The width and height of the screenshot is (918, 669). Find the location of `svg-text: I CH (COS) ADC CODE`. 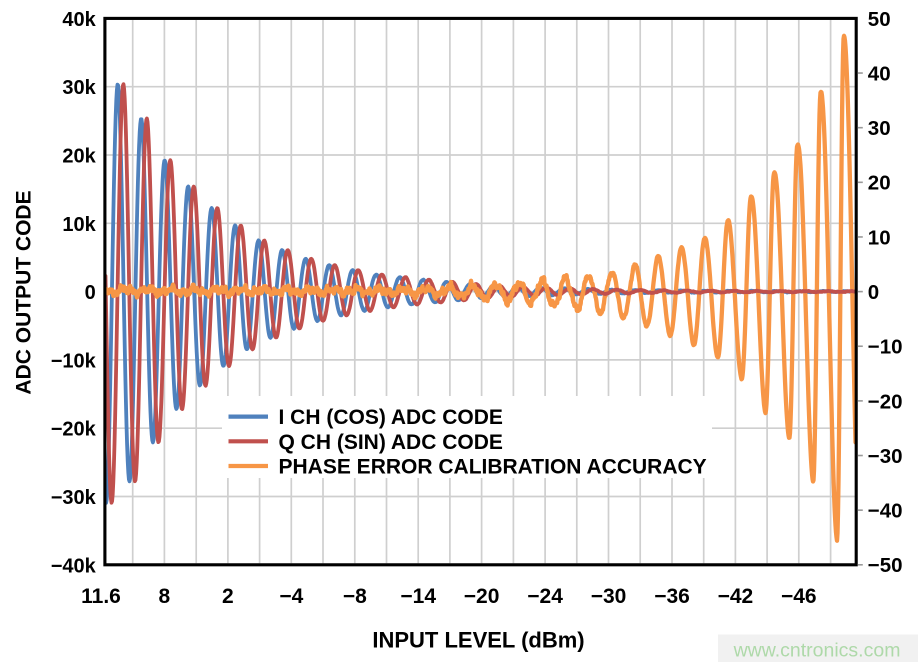

svg-text: I CH (COS) ADC CODE is located at coordinates (391, 417).